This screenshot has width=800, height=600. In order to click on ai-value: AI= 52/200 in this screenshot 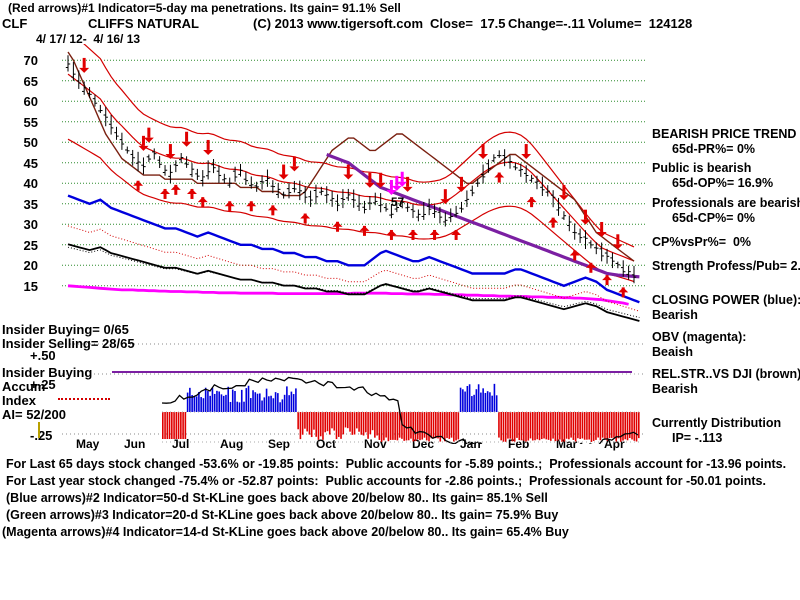, I will do `click(34, 414)`.